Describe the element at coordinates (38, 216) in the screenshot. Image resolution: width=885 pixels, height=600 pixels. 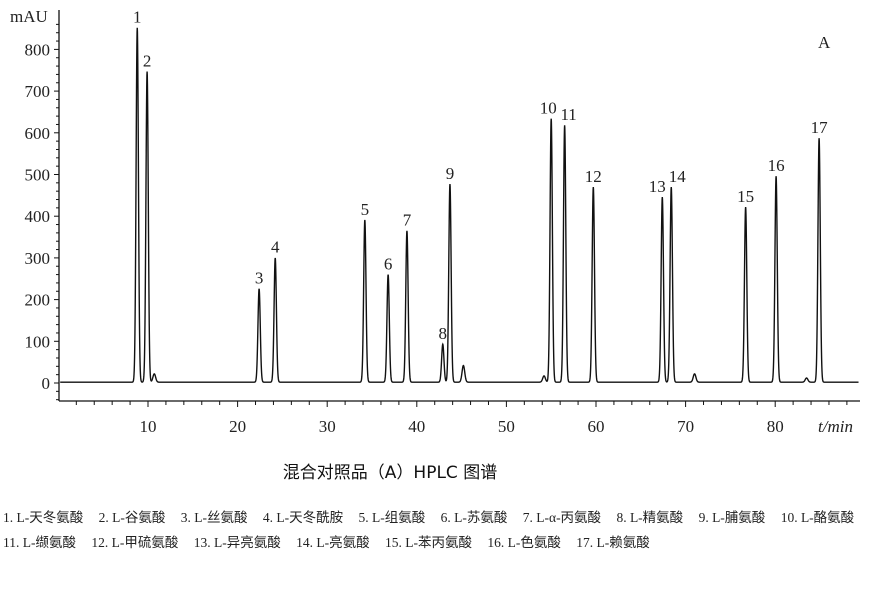
I see `y-tick-label: 400` at that location.